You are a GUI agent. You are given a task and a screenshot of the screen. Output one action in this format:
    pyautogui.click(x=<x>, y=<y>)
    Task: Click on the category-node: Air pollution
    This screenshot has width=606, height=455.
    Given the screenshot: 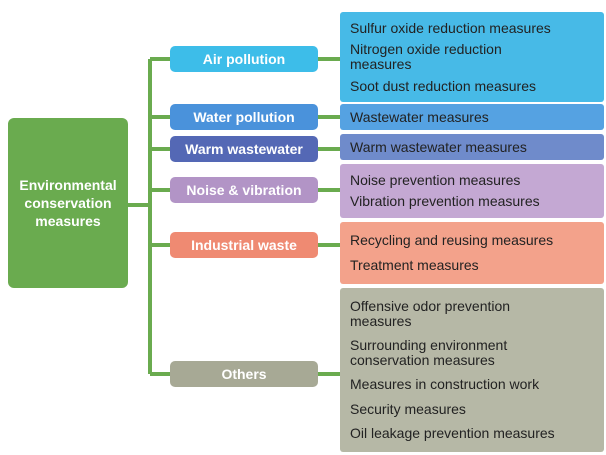 What is the action you would take?
    pyautogui.click(x=244, y=59)
    